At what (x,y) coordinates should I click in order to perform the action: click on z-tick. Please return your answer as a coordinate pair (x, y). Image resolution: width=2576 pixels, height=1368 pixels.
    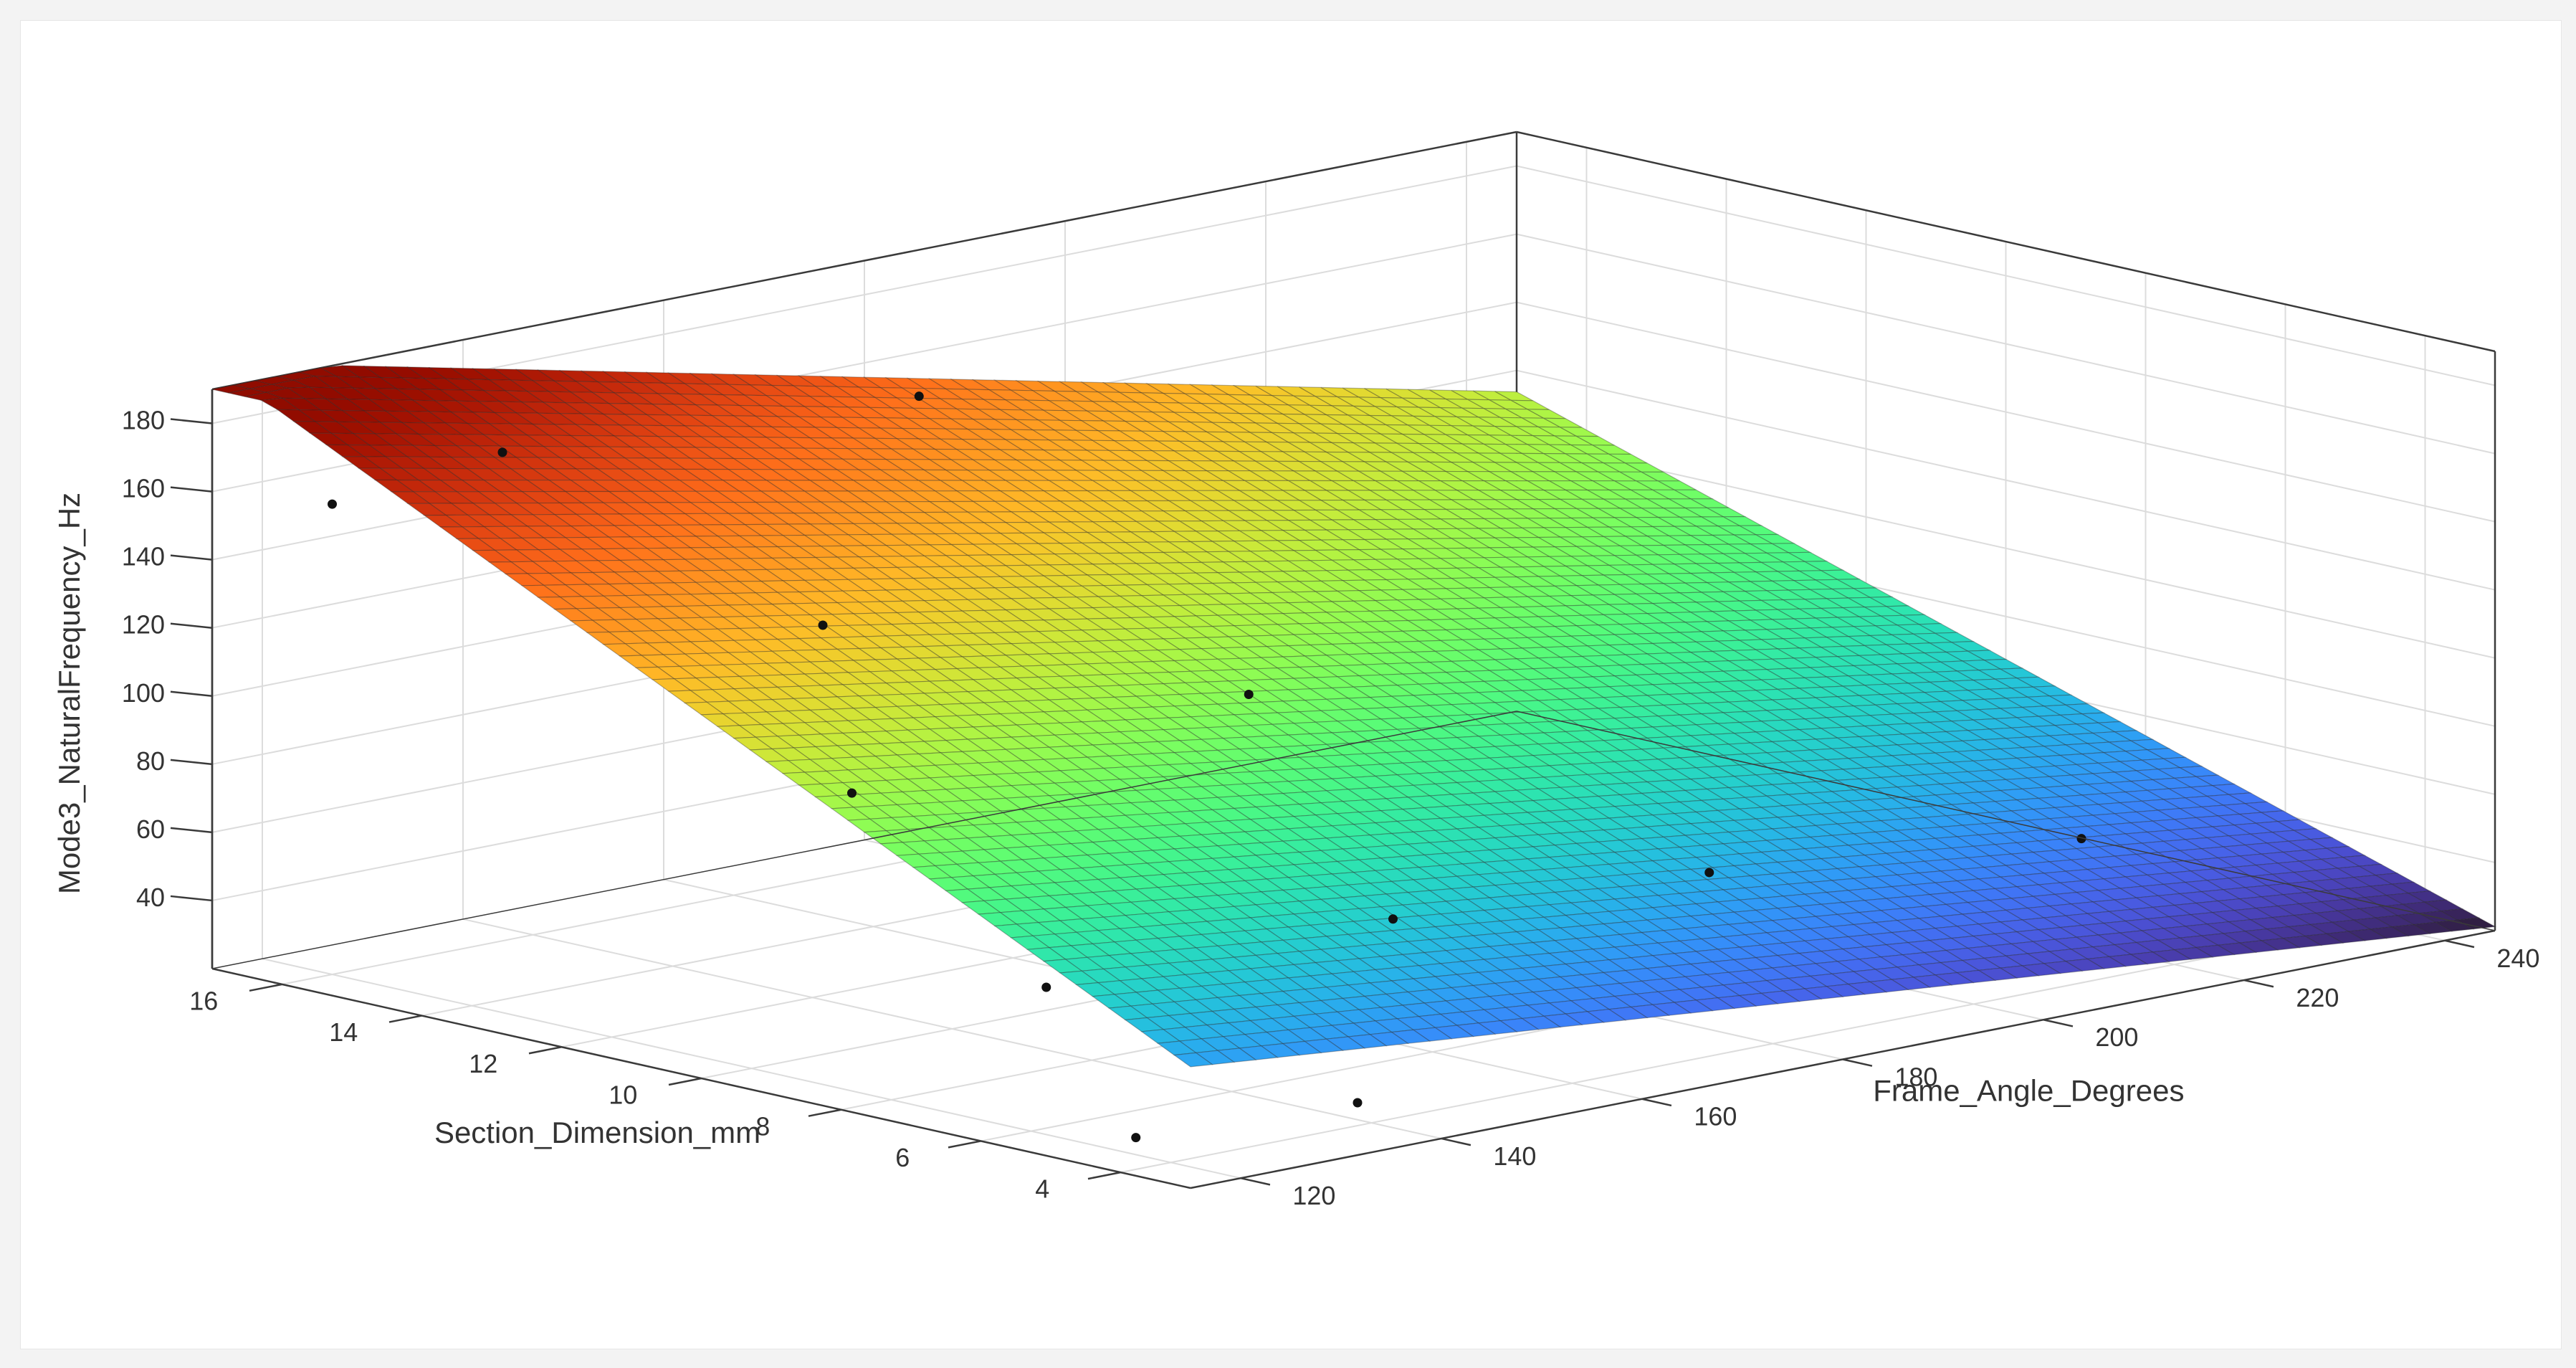
    Looking at the image, I should click on (191, 694).